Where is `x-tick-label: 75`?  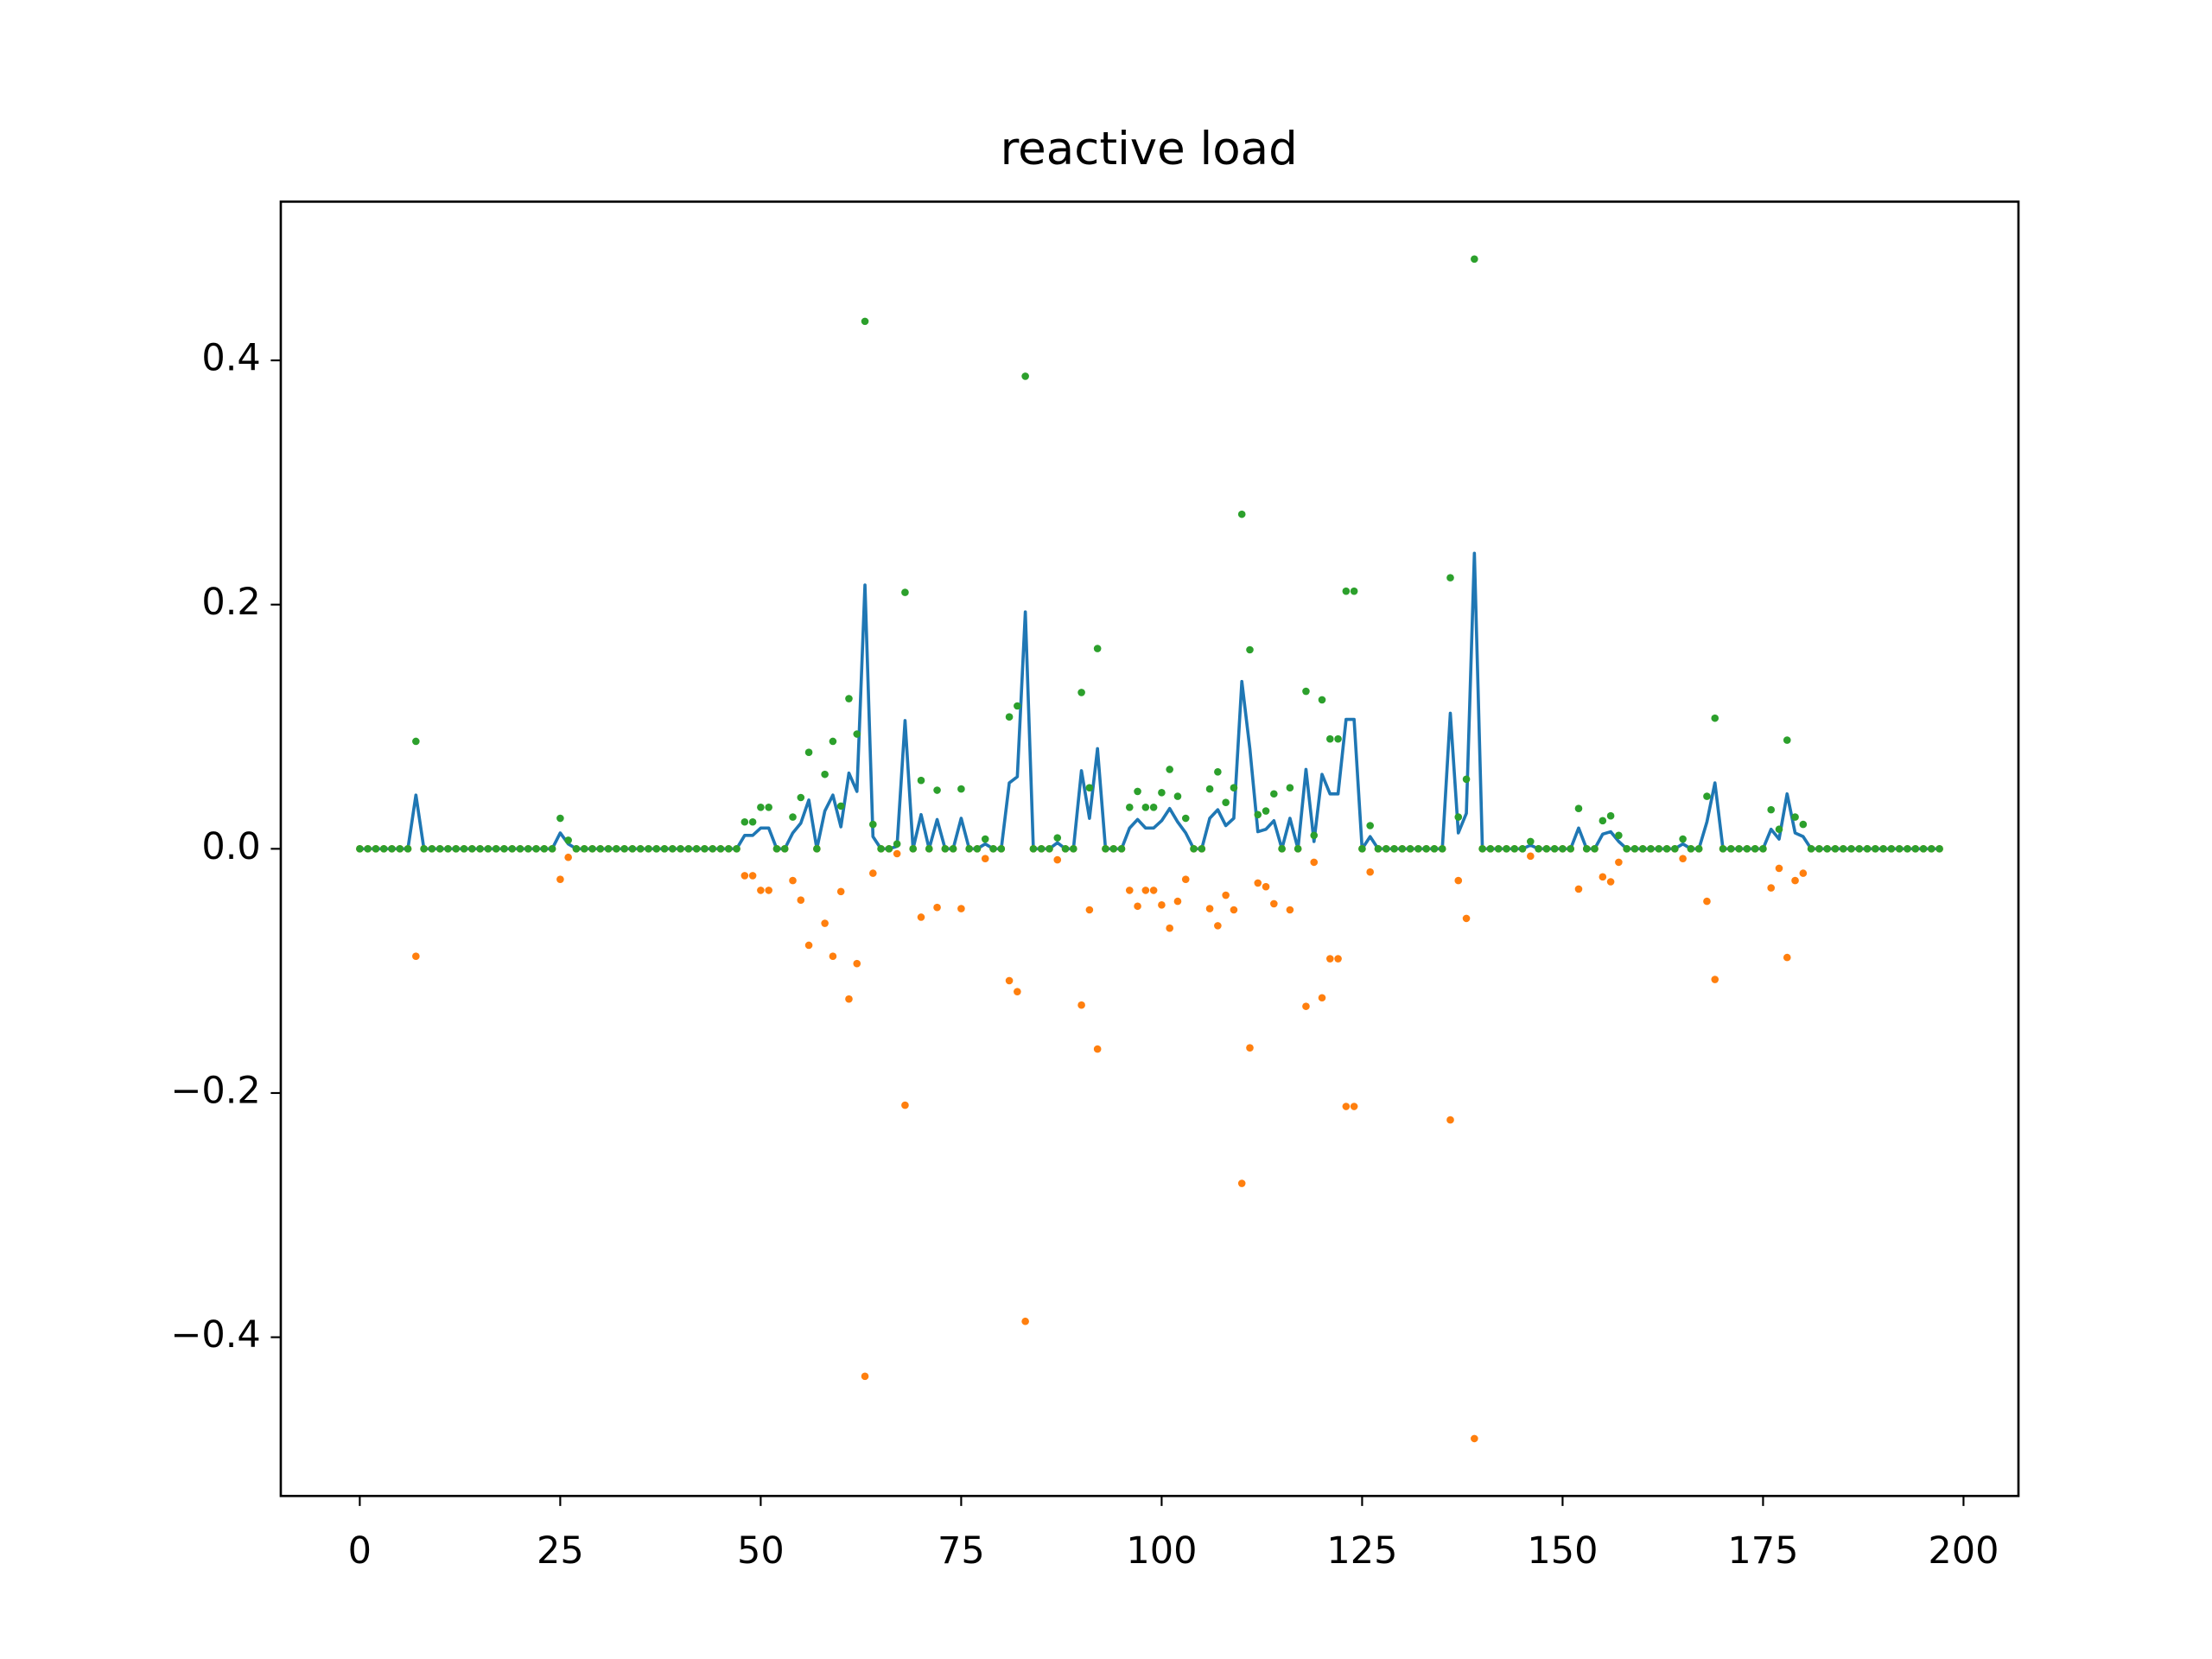
x-tick-label: 75 is located at coordinates (961, 1551).